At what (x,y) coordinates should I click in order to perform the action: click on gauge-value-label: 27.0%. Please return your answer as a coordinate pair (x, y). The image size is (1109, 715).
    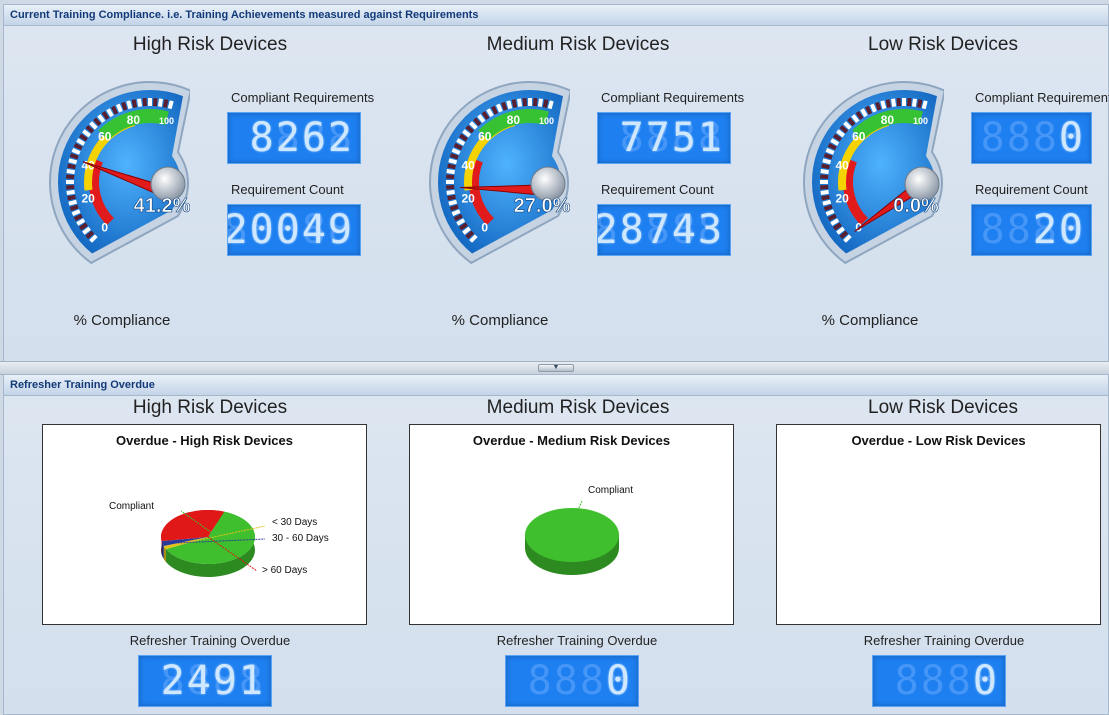
    Looking at the image, I should click on (542, 206).